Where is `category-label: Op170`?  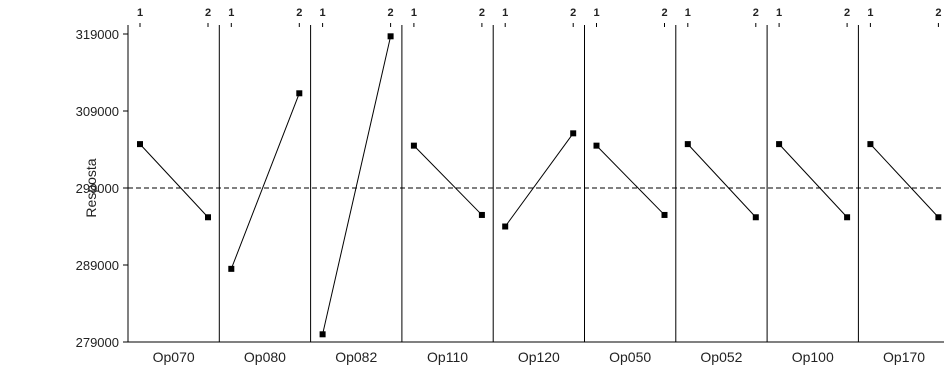 category-label: Op170 is located at coordinates (904, 357).